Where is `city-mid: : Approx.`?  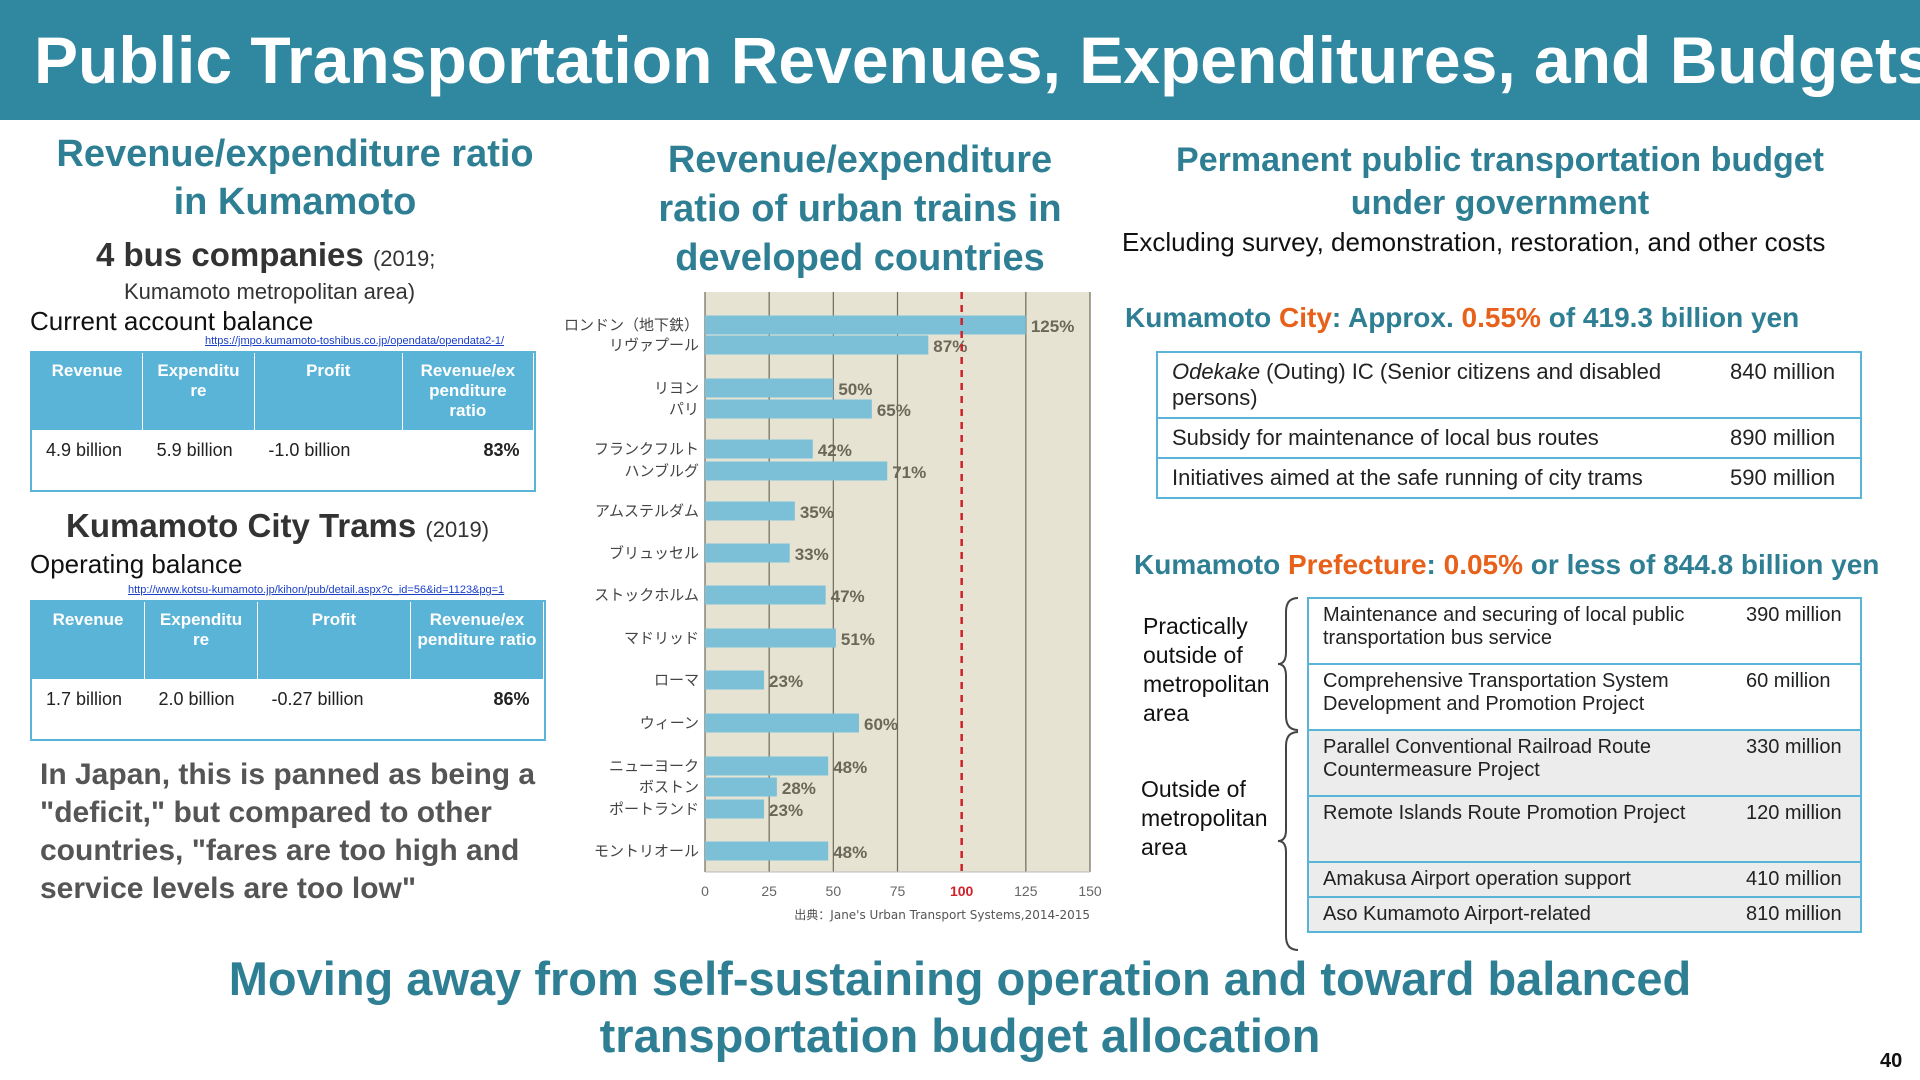 city-mid: : Approx. is located at coordinates (1396, 317).